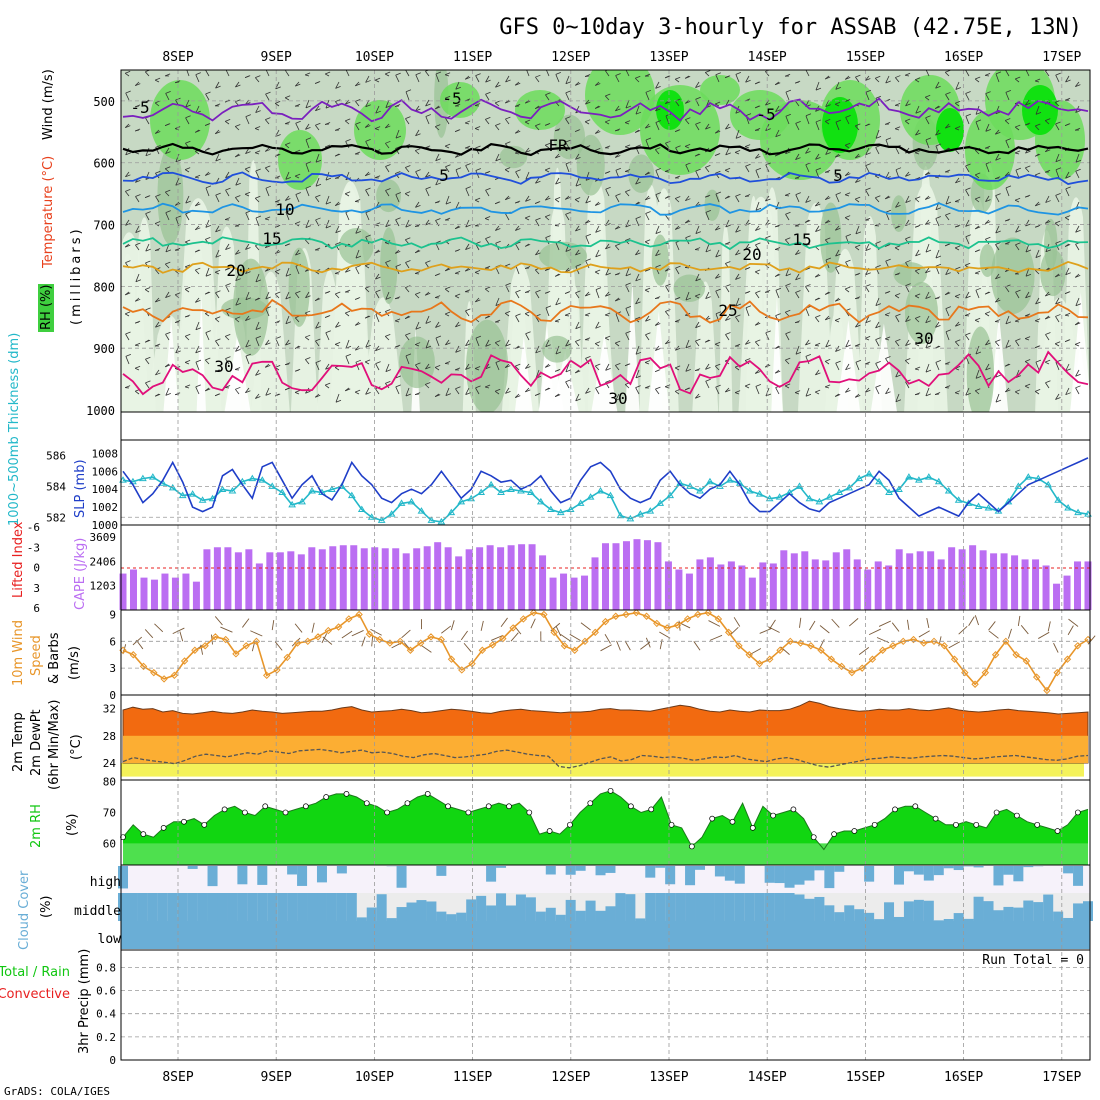  Describe the element at coordinates (668, 1077) in the screenshot. I see `bottom-day-label: 13SEP` at that location.